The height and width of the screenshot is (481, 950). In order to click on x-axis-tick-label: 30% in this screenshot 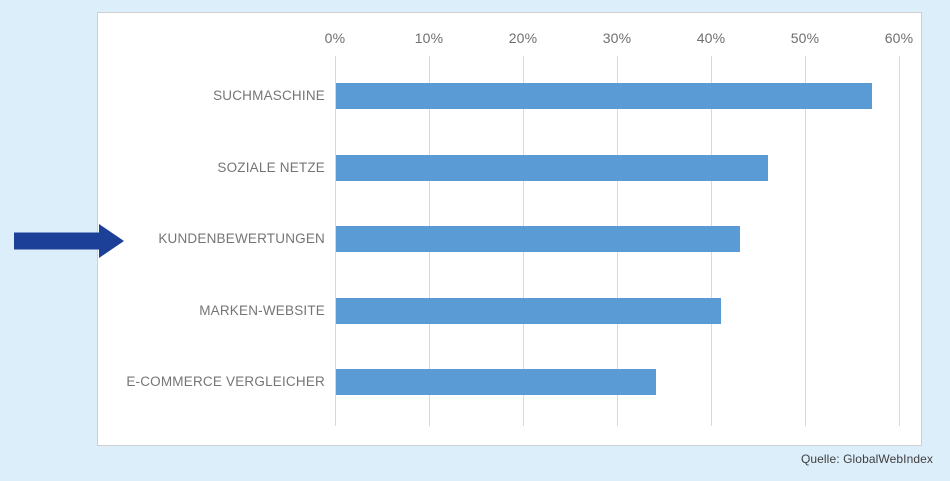, I will do `click(617, 38)`.